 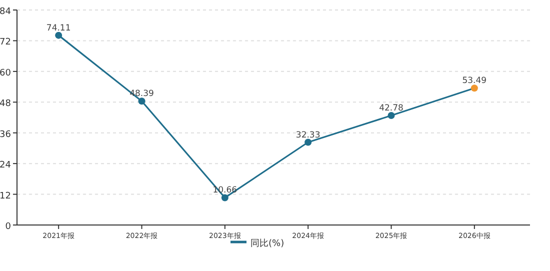 I want to click on data-label: 42.78, so click(x=391, y=109).